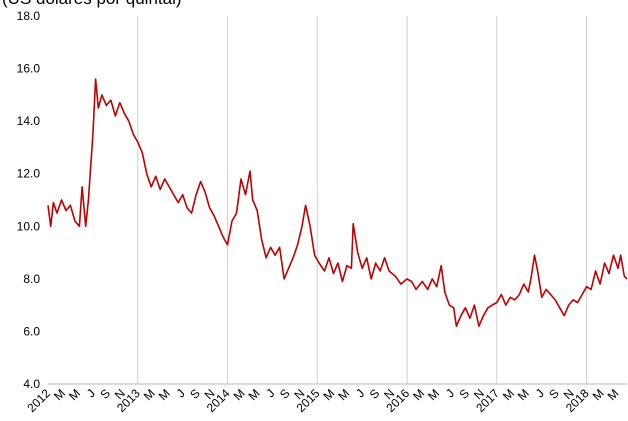 This screenshot has width=628, height=421. I want to click on y-tick-label: 16.0, so click(29, 69).